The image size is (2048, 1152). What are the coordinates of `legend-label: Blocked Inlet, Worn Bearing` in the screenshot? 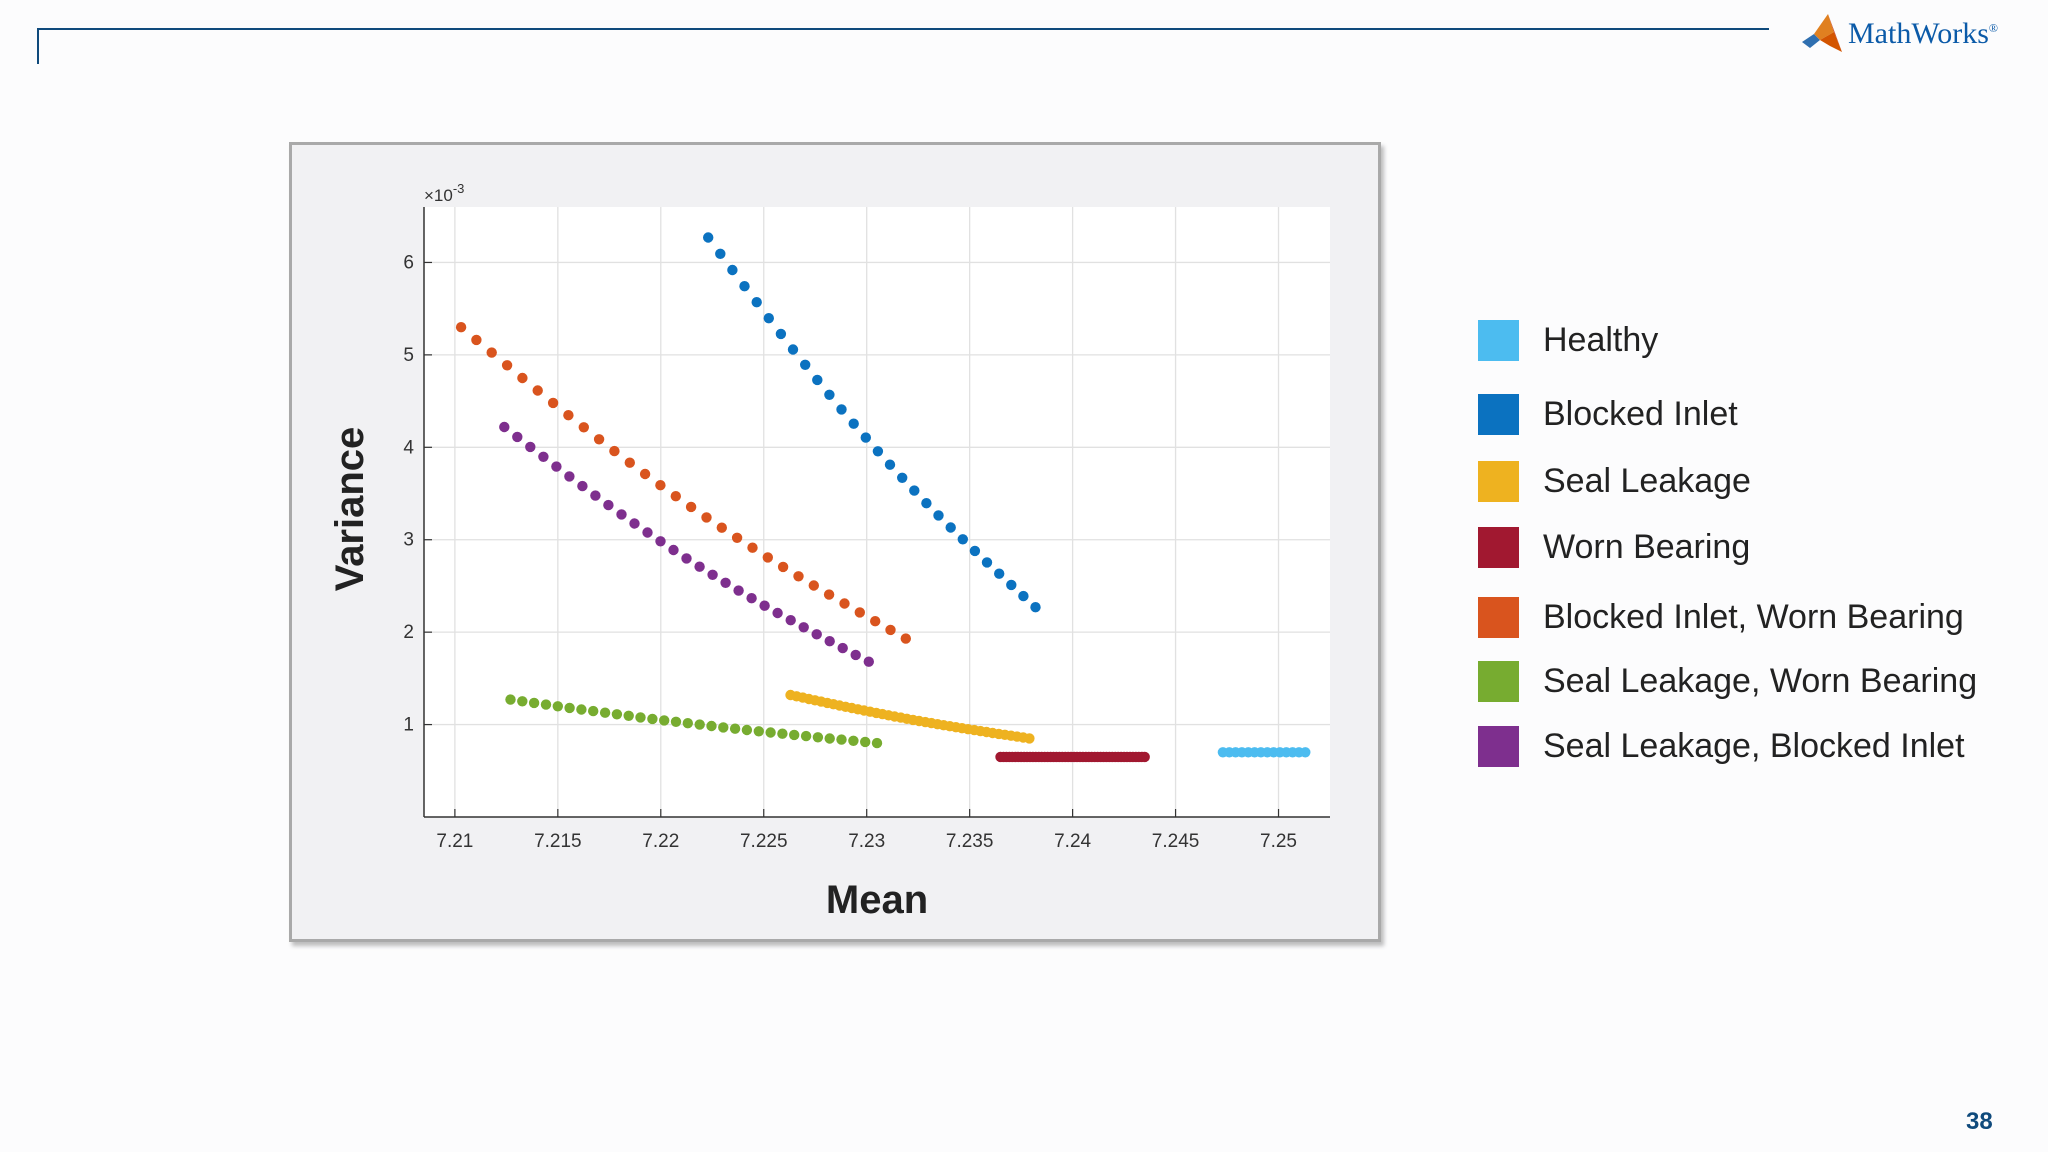 It's located at (1753, 617).